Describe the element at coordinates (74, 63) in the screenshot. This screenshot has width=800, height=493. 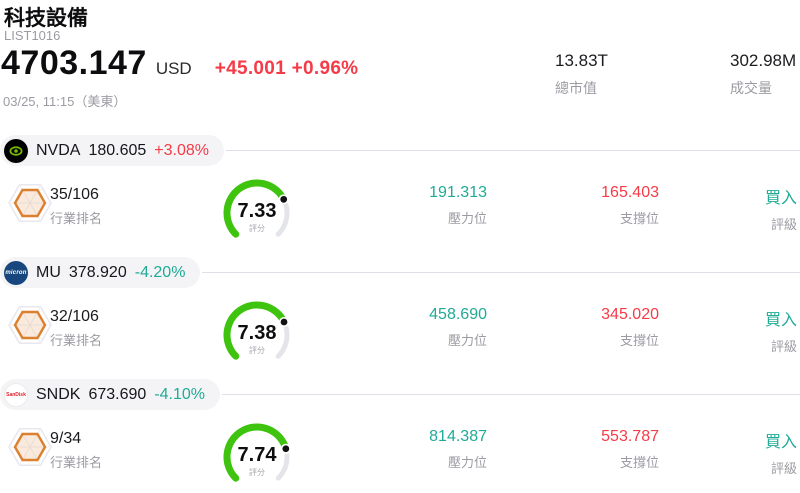
I see `sector-price: 4703.147` at that location.